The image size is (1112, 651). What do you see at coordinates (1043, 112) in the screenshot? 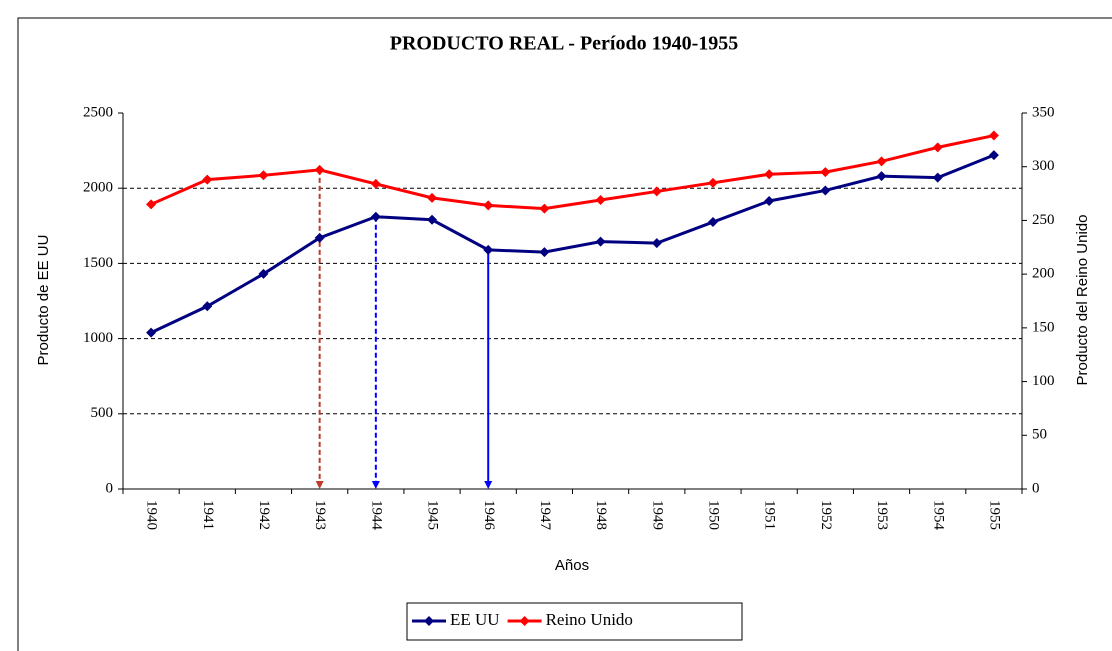
I see `y2-tick-label: 350` at bounding box center [1043, 112].